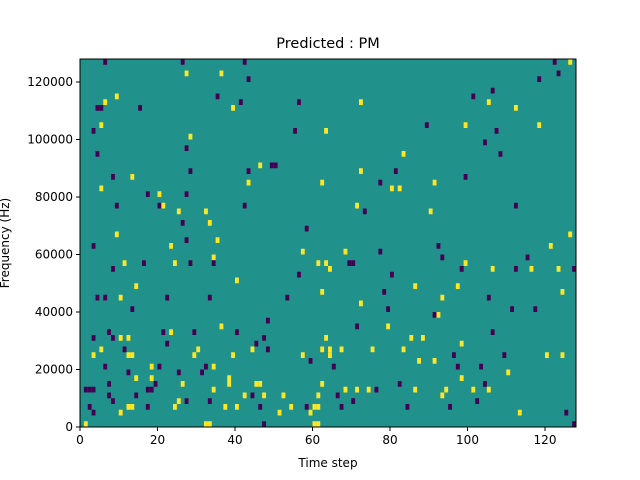  What do you see at coordinates (467, 440) in the screenshot?
I see `x-tick-label: 100` at bounding box center [467, 440].